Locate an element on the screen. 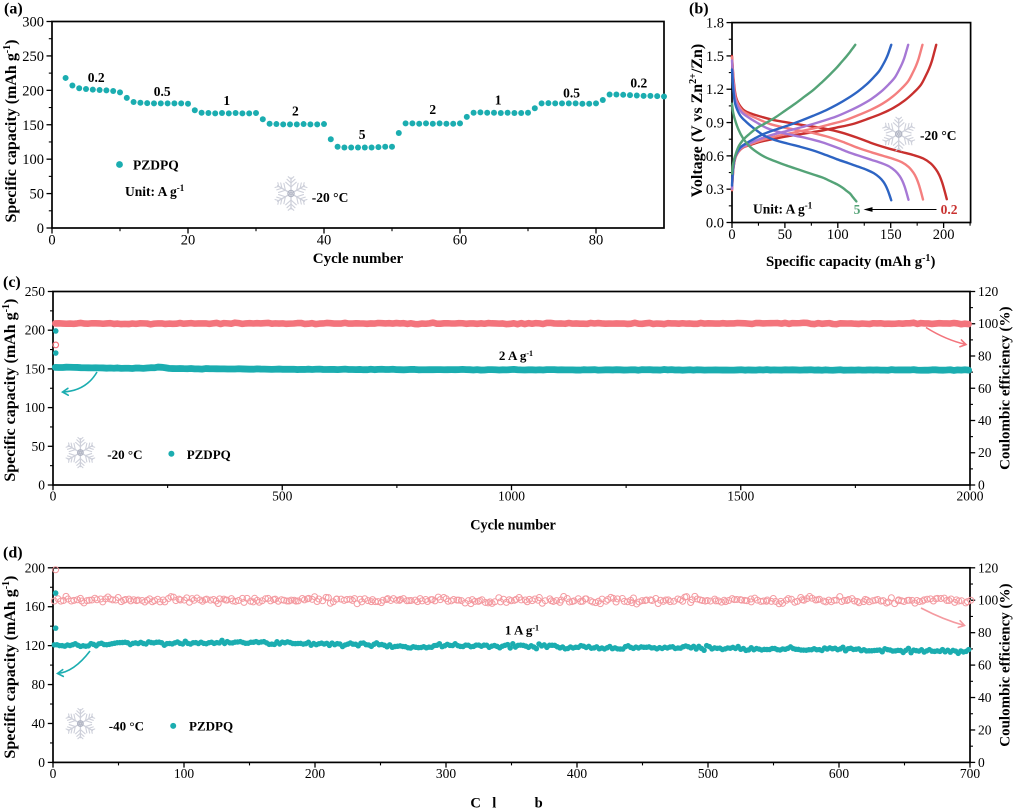 The width and height of the screenshot is (1024, 808). svg-text: C is located at coordinates (475, 801).